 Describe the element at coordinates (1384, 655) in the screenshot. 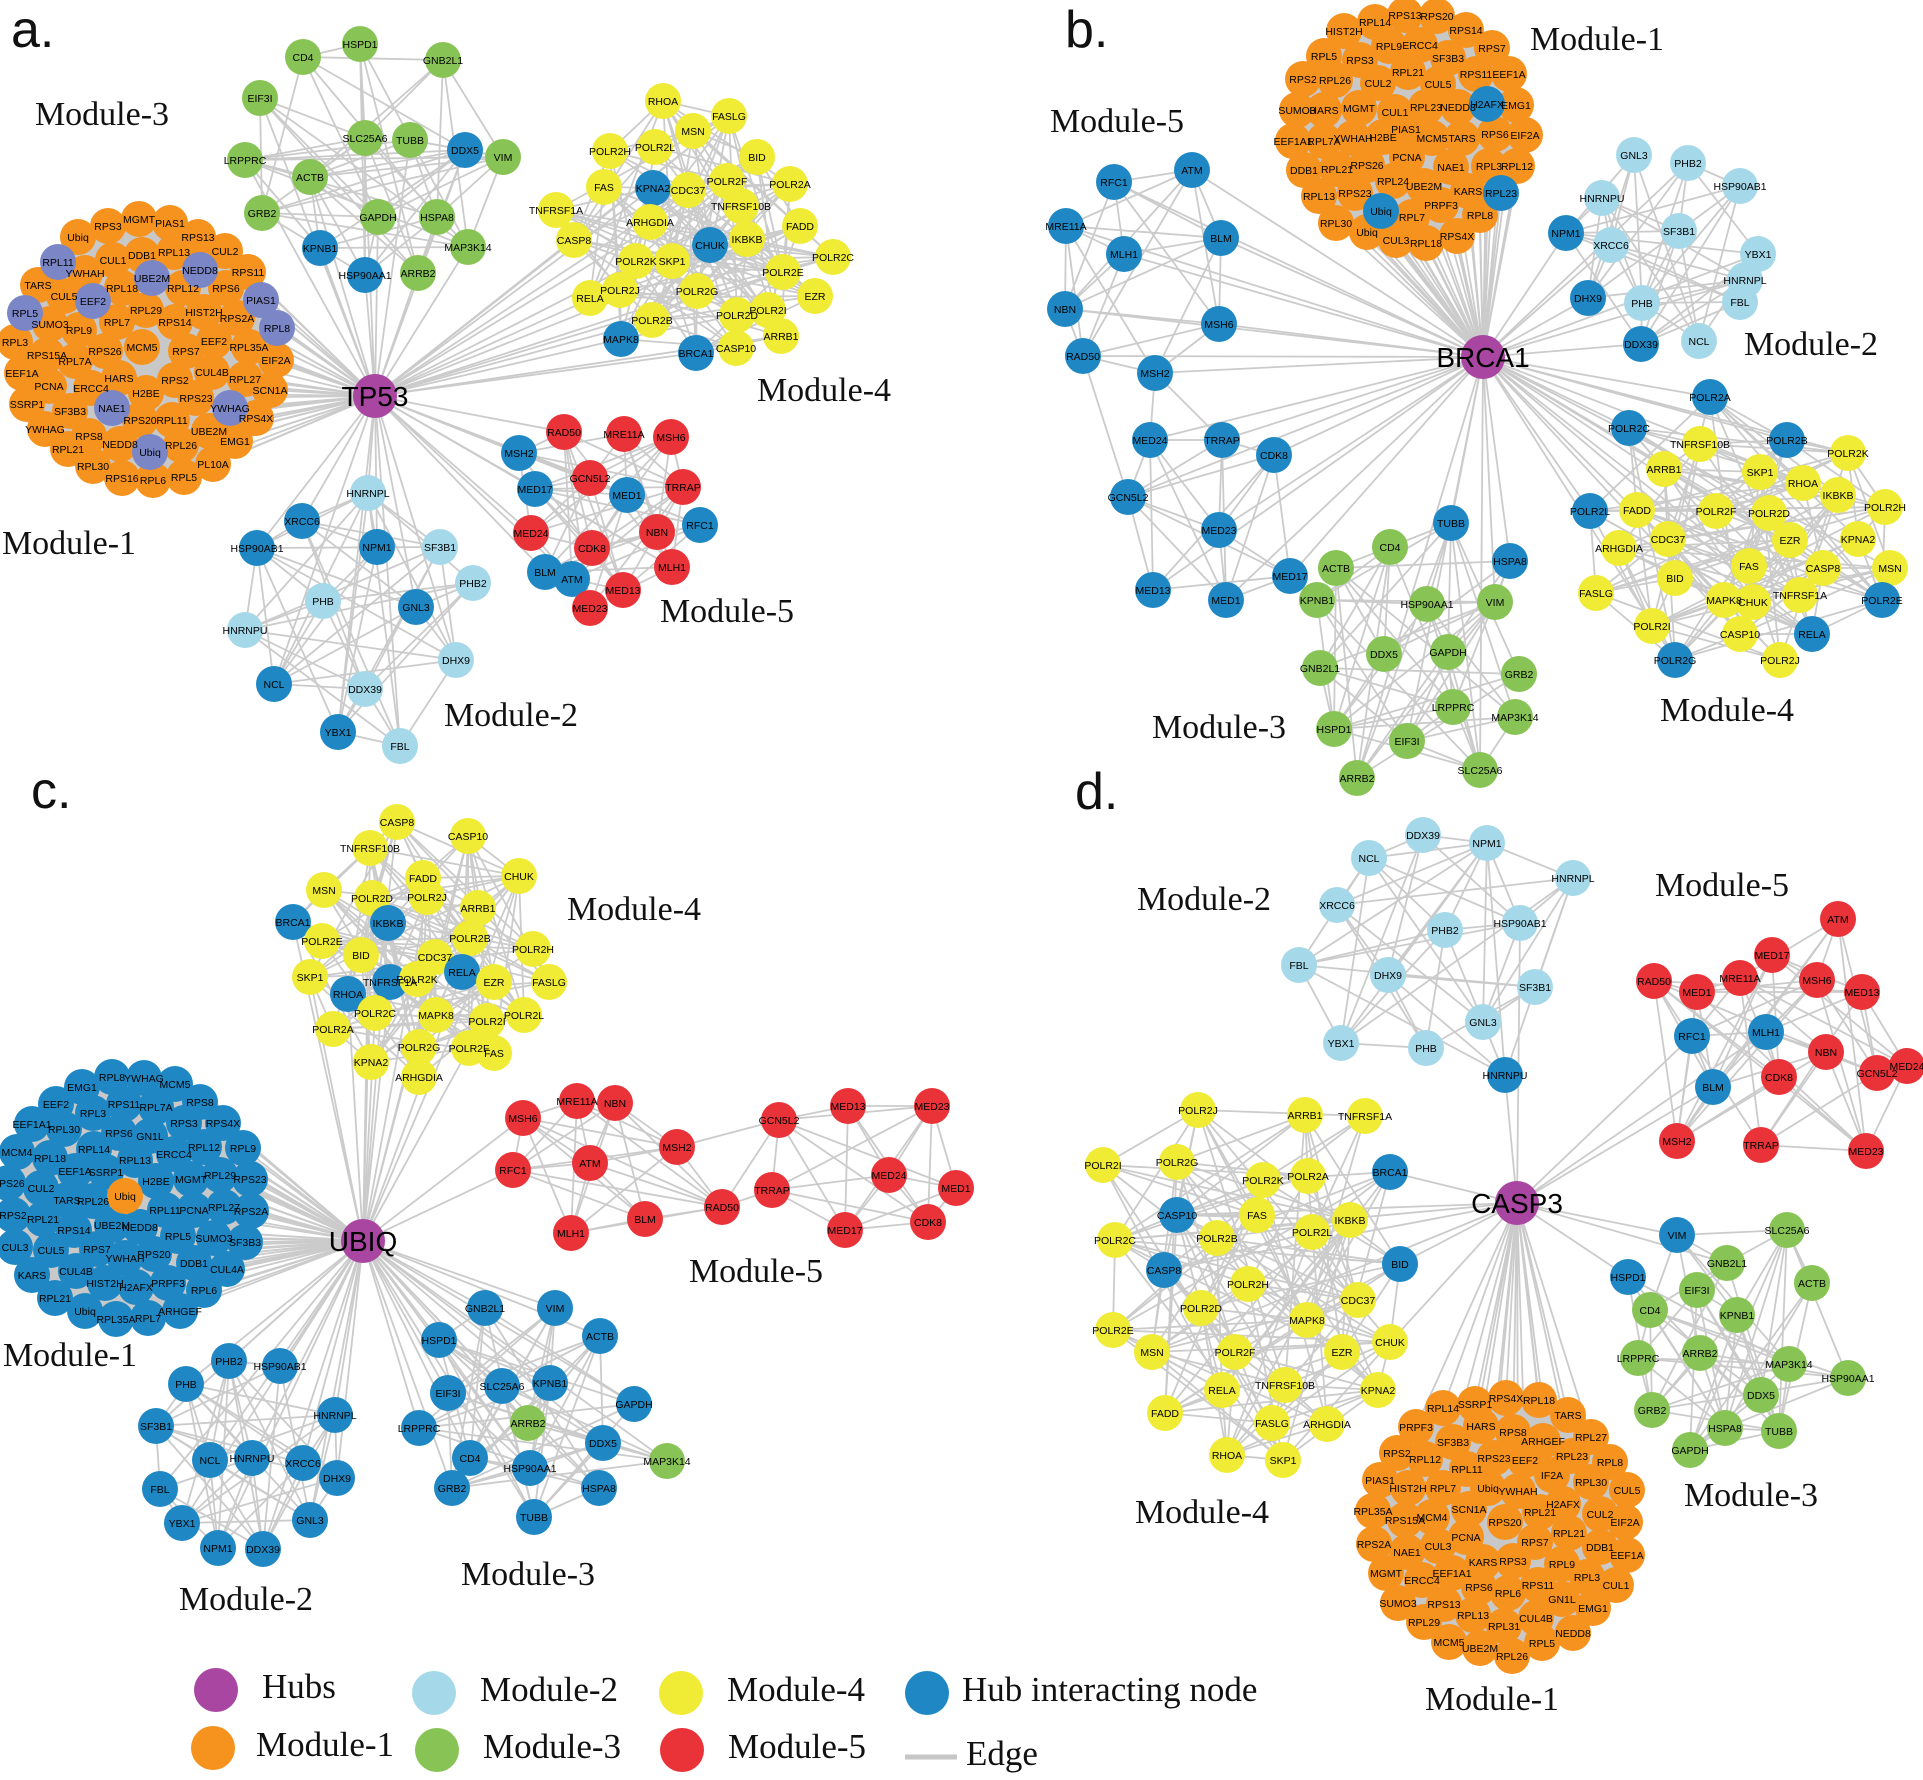

I see `svg-text: DDX5` at that location.